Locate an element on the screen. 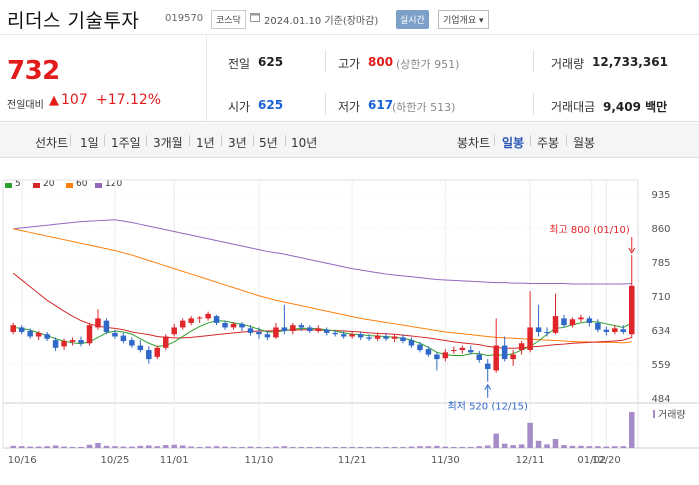 The height and width of the screenshot is (485, 699). volume-label: 거래량 is located at coordinates (568, 64).